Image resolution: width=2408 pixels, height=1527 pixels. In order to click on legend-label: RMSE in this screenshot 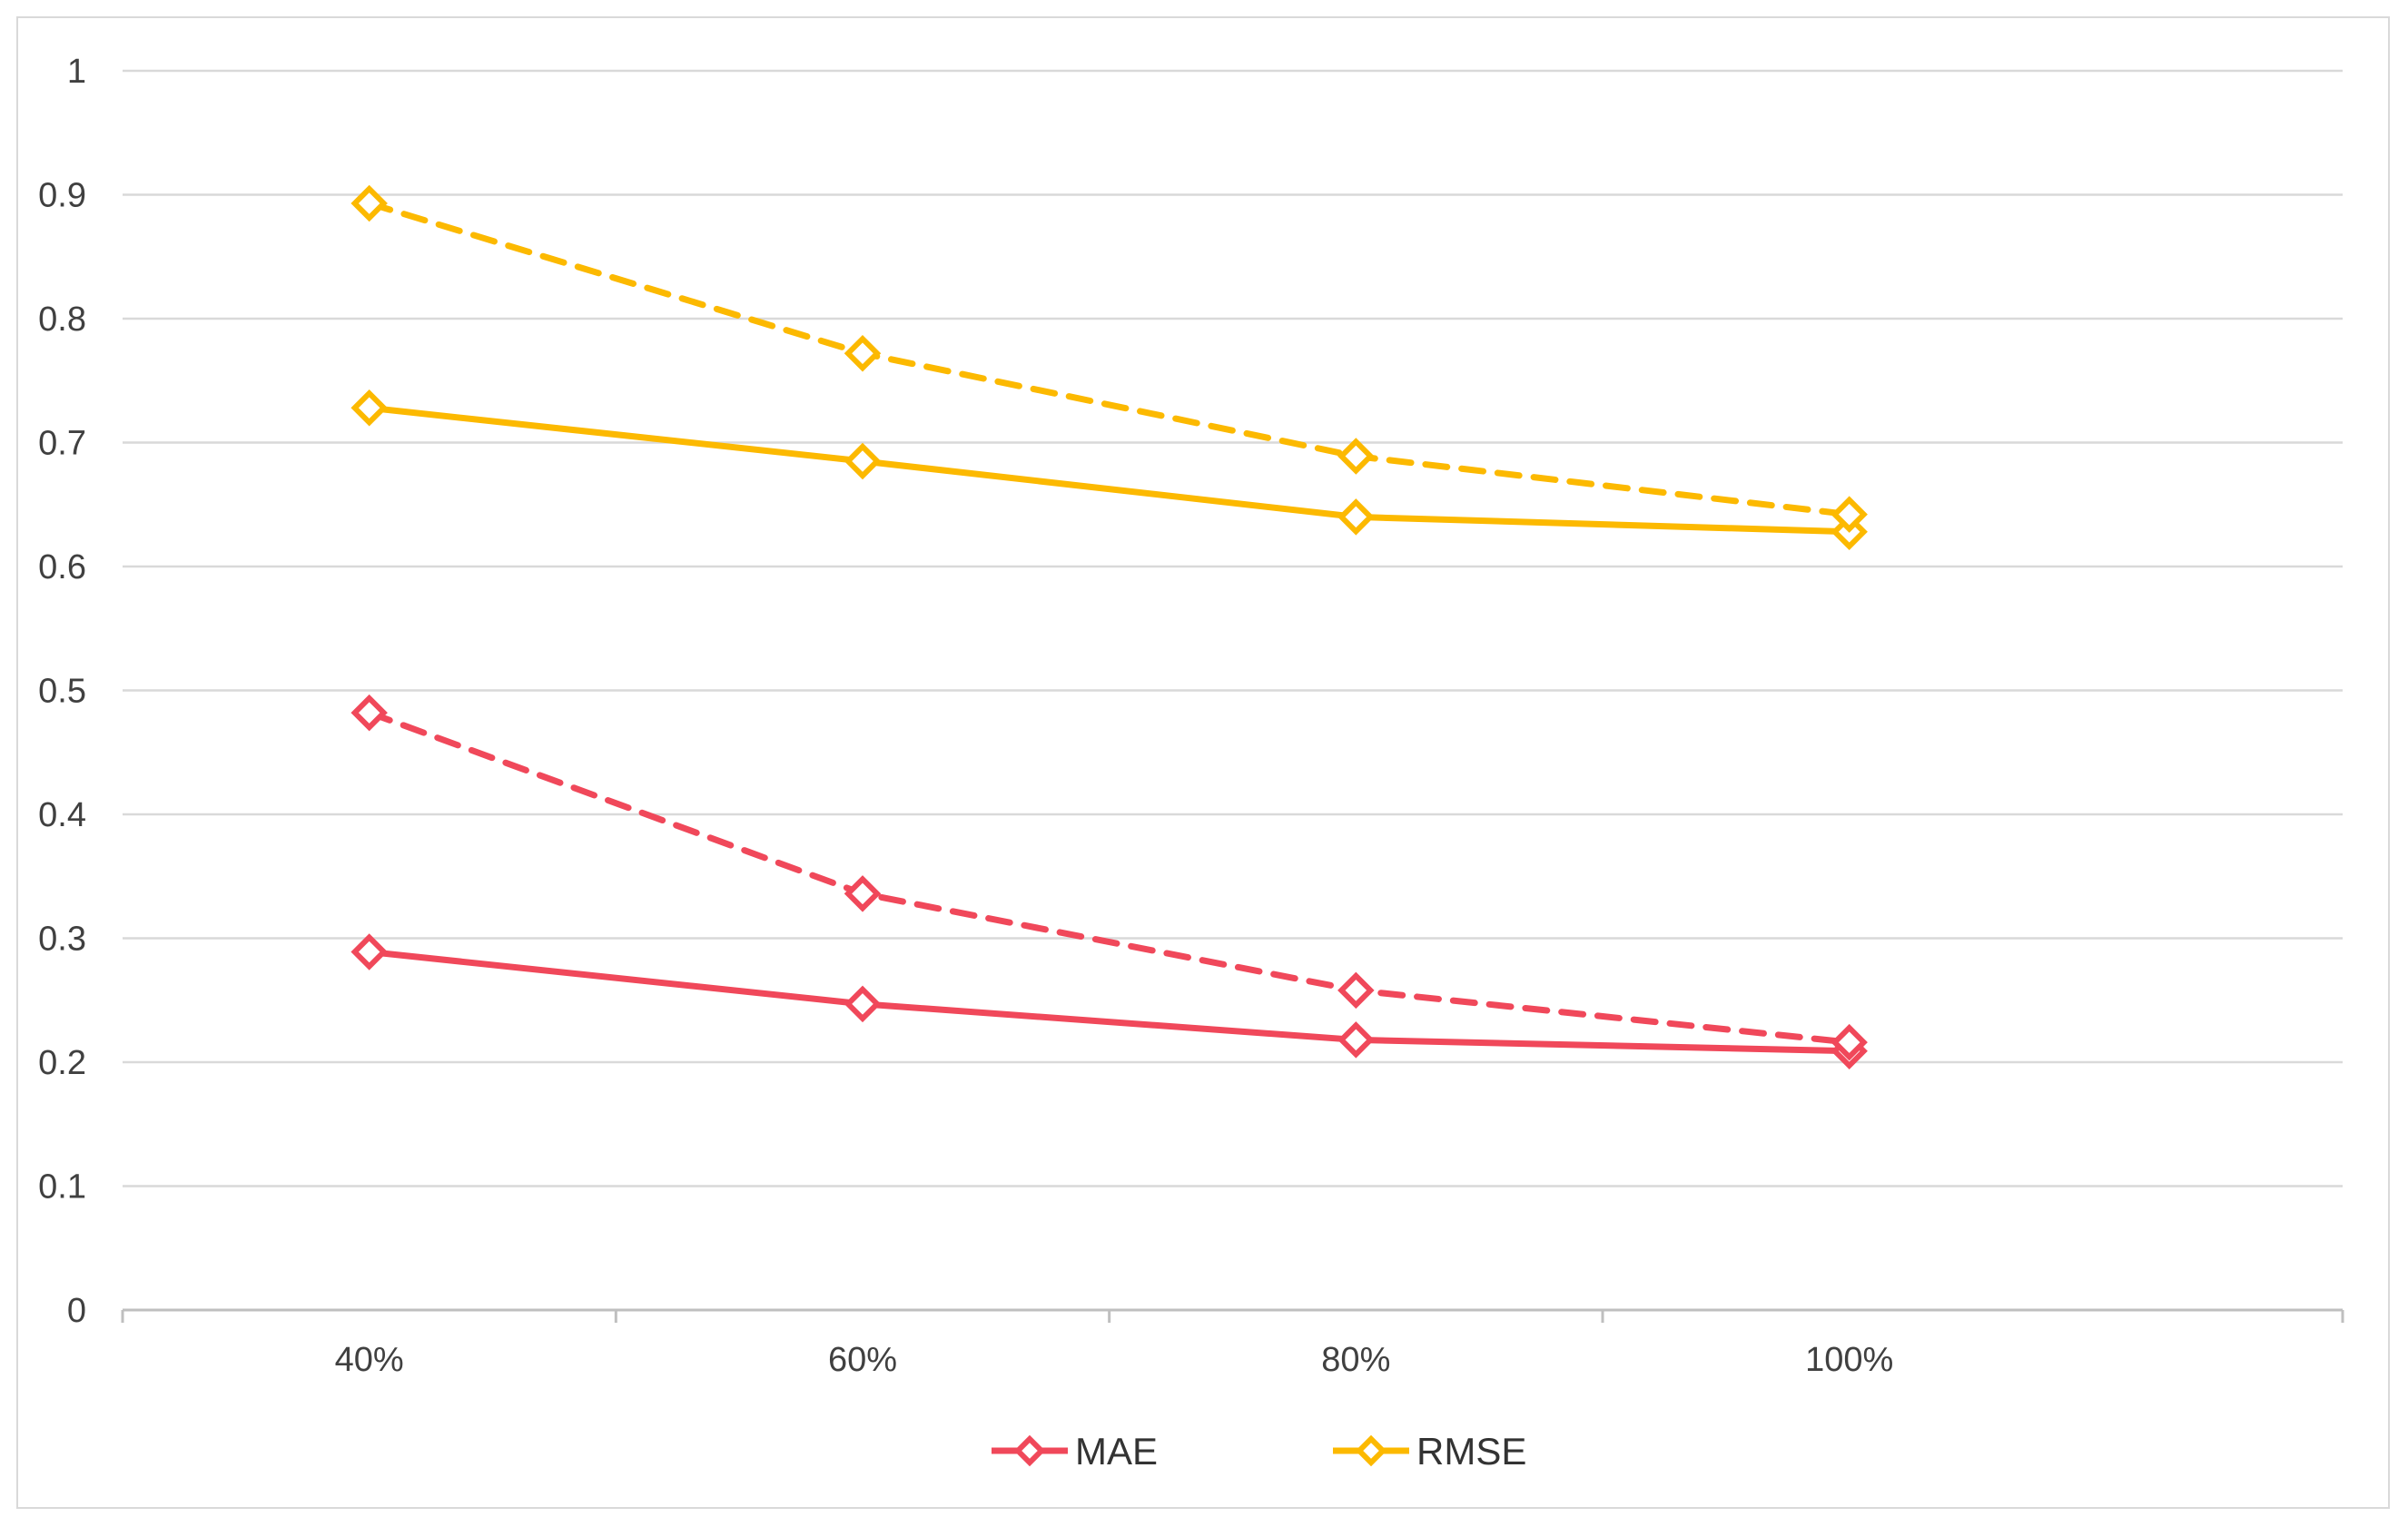, I will do `click(1471, 1451)`.